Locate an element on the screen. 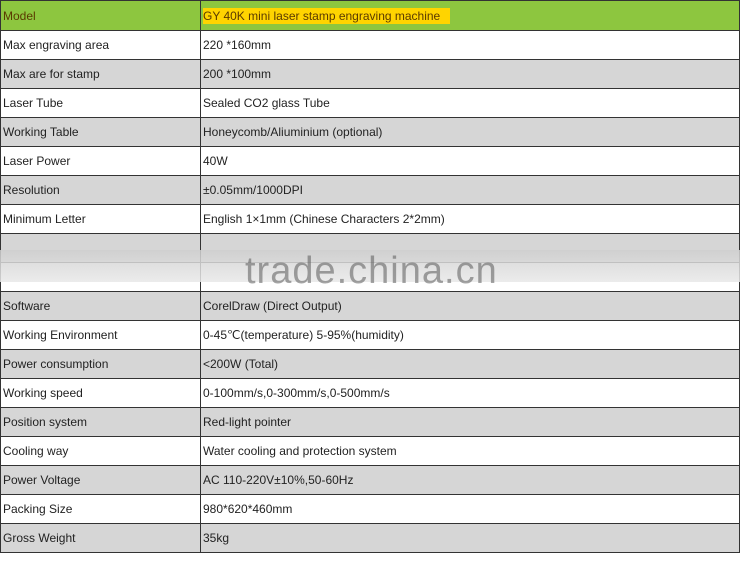 This screenshot has width=740, height=572. table-row: Laser Tube Sealed CO2 glass Tube is located at coordinates (370, 103).